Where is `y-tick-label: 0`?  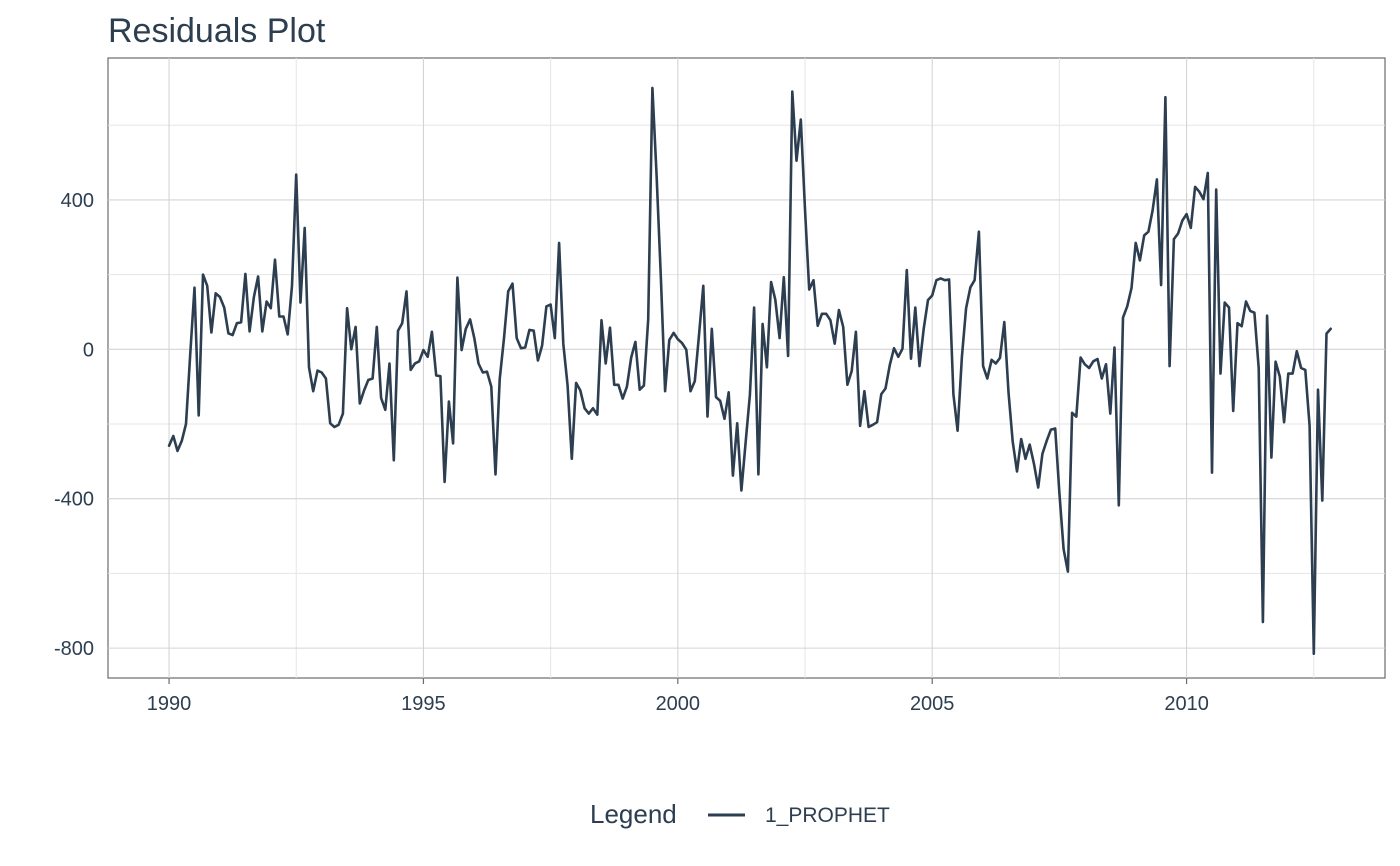
y-tick-label: 0 is located at coordinates (88, 350).